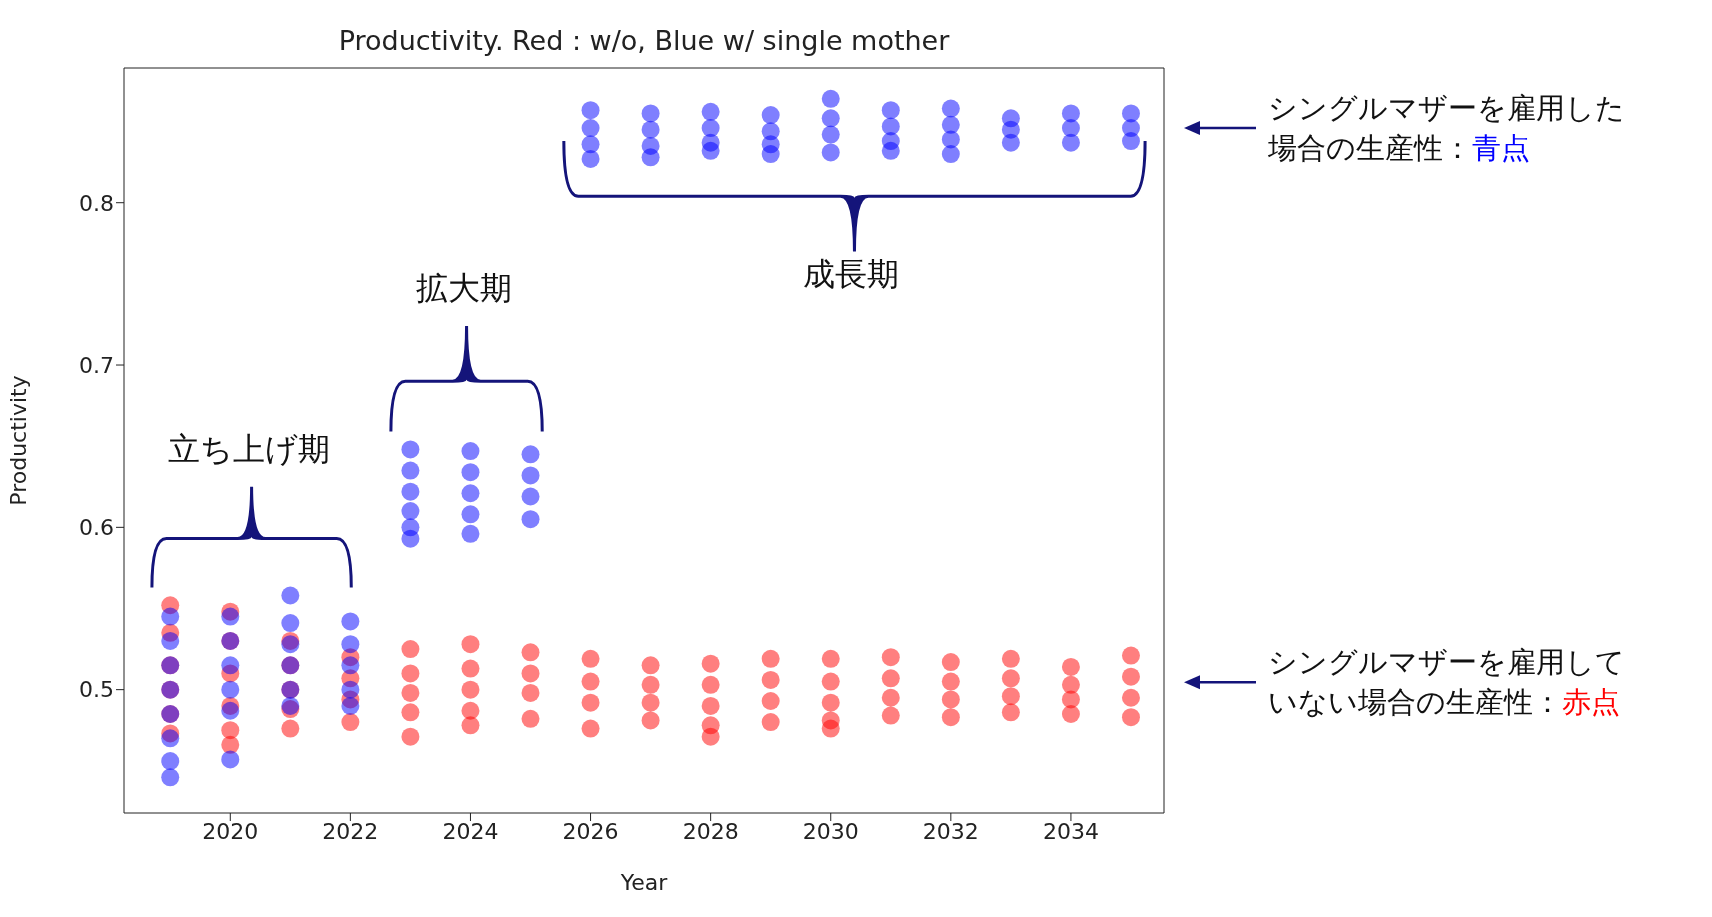 This screenshot has height=917, width=1712. I want to click on x-tick-label: 2024, so click(470, 831).